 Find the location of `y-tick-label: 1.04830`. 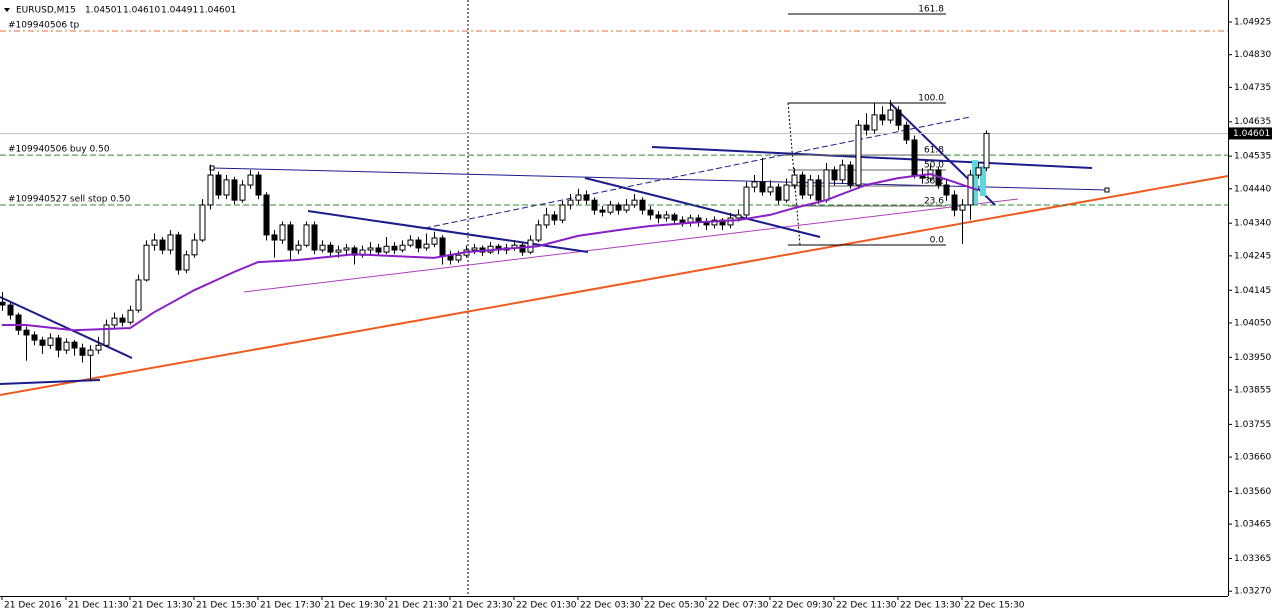

y-tick-label: 1.04830 is located at coordinates (1252, 55).